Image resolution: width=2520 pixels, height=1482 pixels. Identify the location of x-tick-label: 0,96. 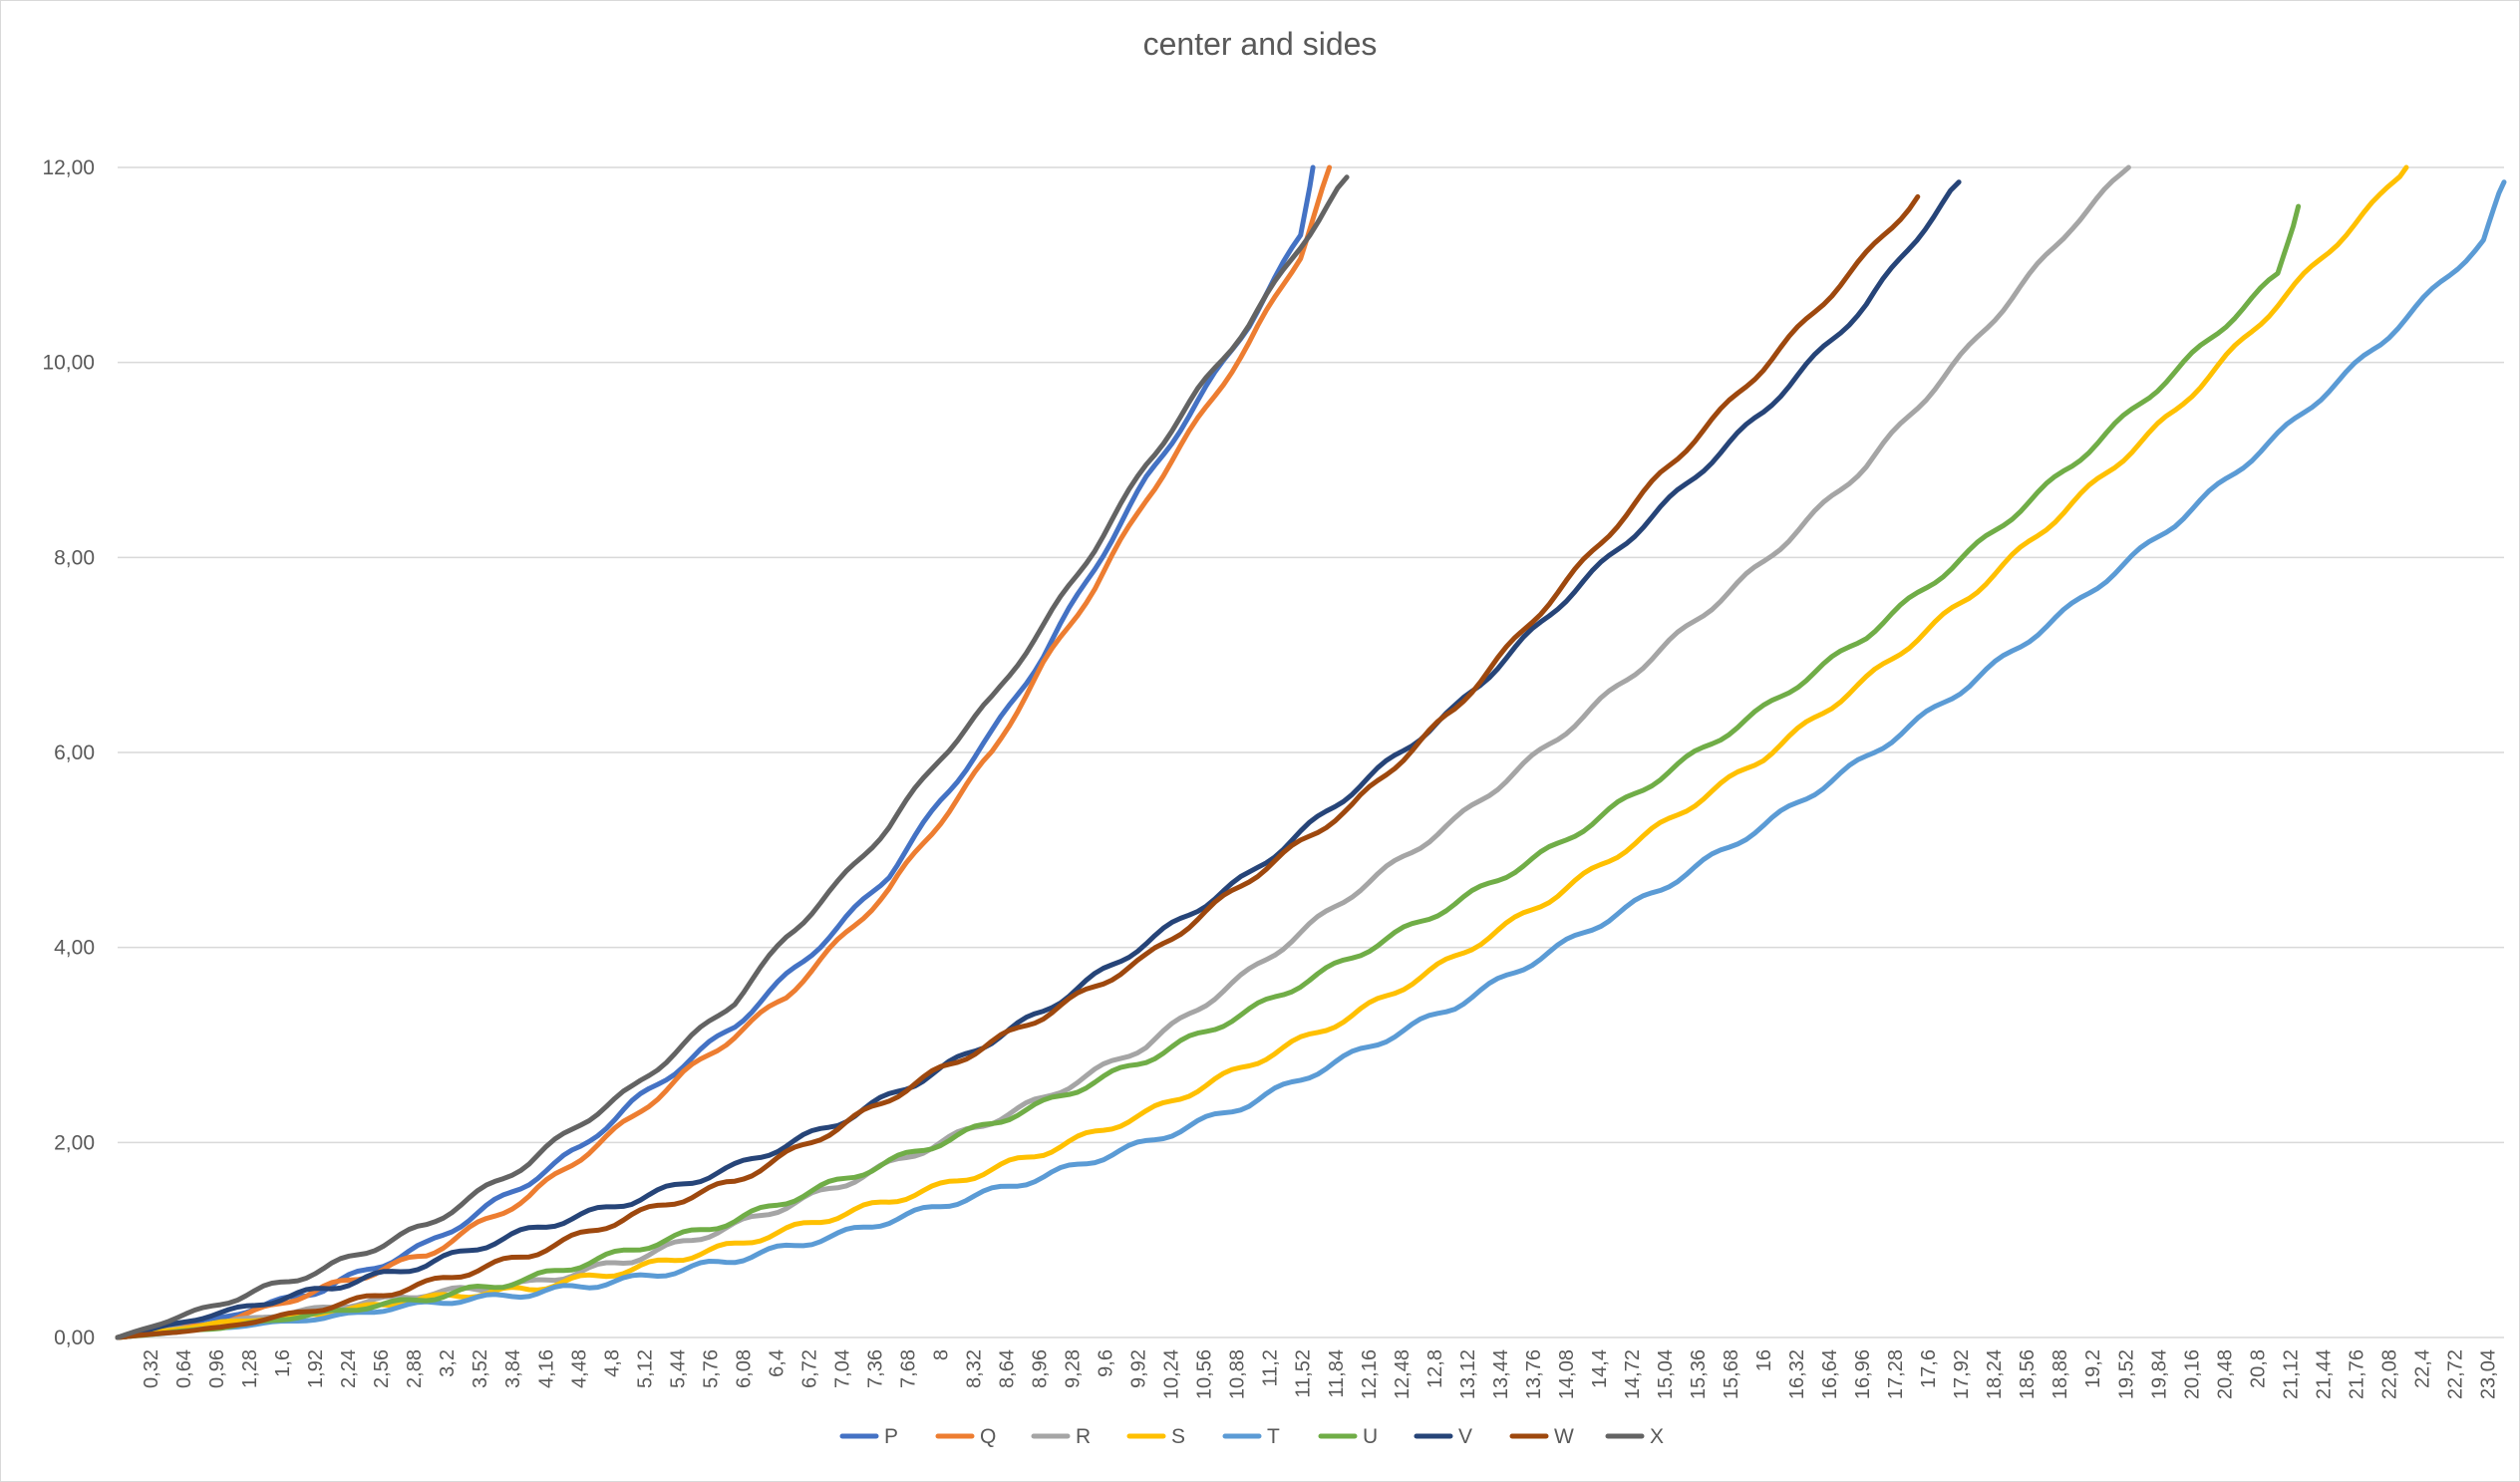
(217, 1368).